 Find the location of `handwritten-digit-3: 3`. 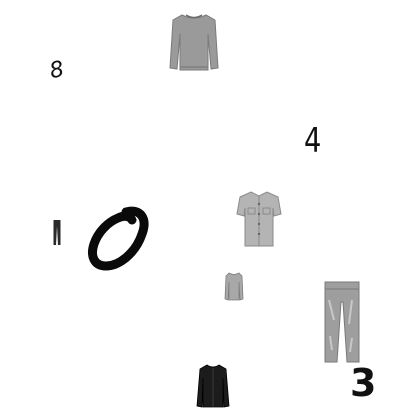

handwritten-digit-3: 3 is located at coordinates (363, 383).